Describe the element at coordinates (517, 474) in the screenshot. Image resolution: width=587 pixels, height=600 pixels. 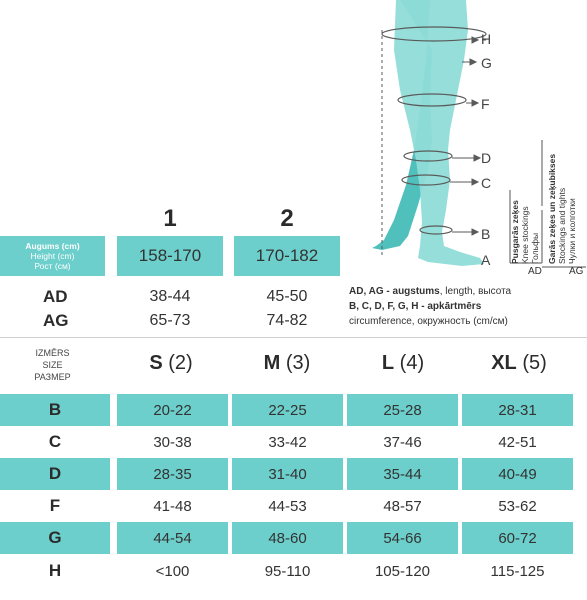
I see `cell-d-xl: 40-49` at that location.